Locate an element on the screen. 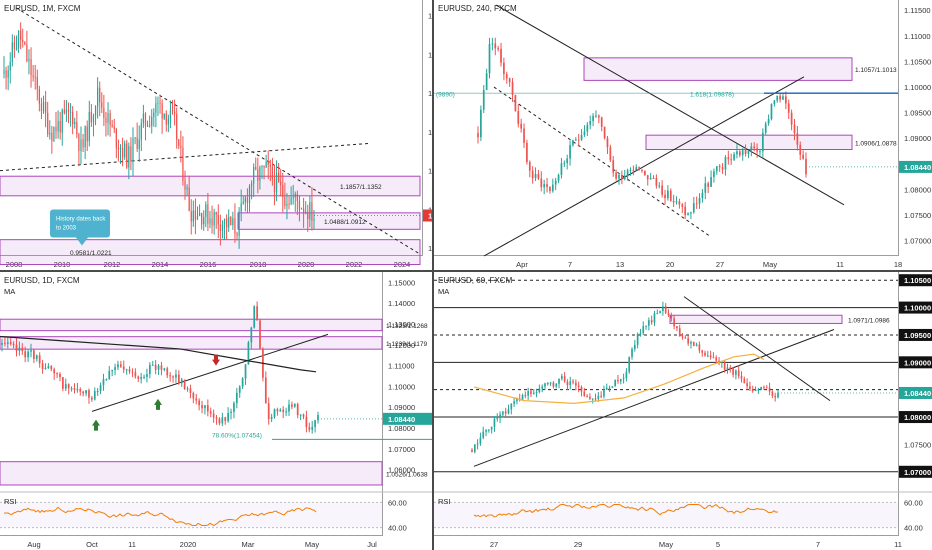 This screenshot has height=550, width=932. zone-label: 1.0971/1.0986 is located at coordinates (869, 320).